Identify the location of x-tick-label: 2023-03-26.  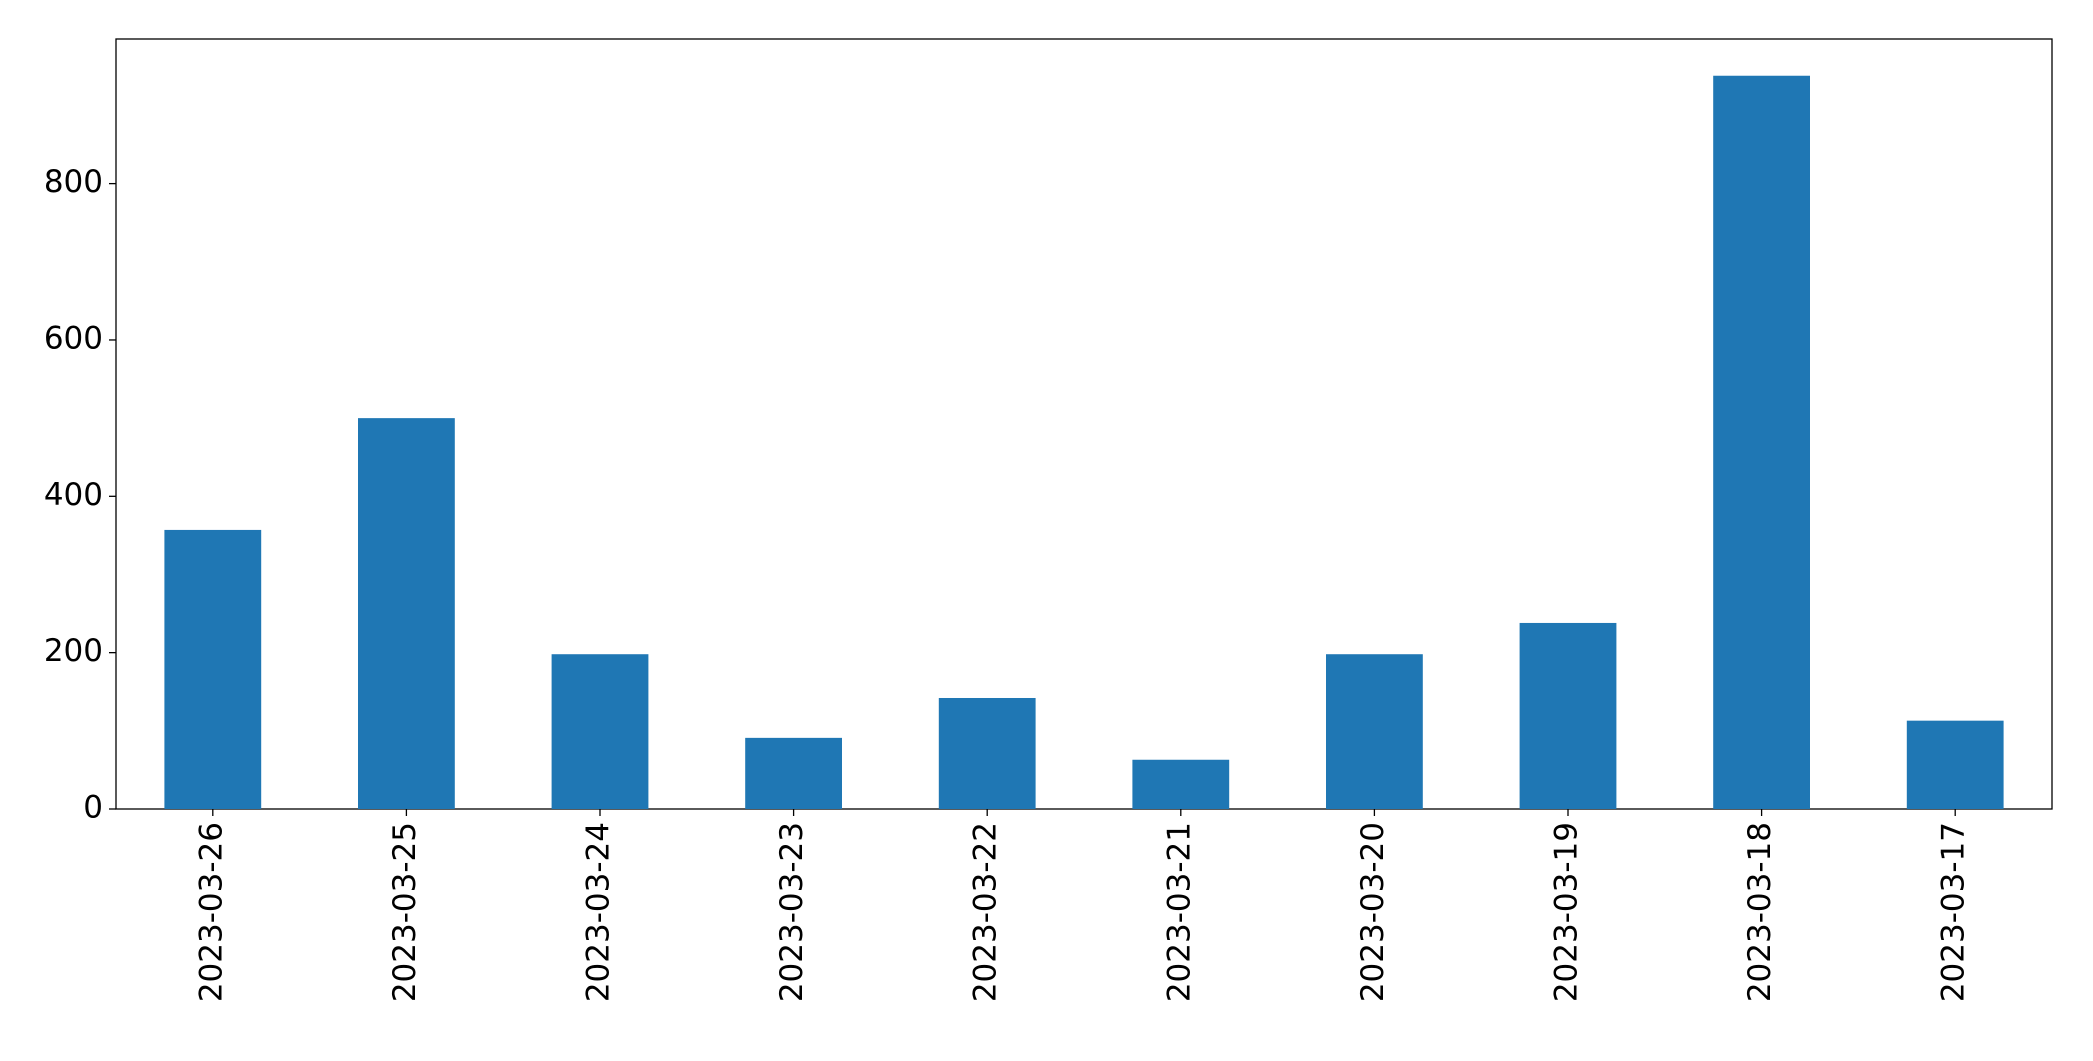
(211, 912).